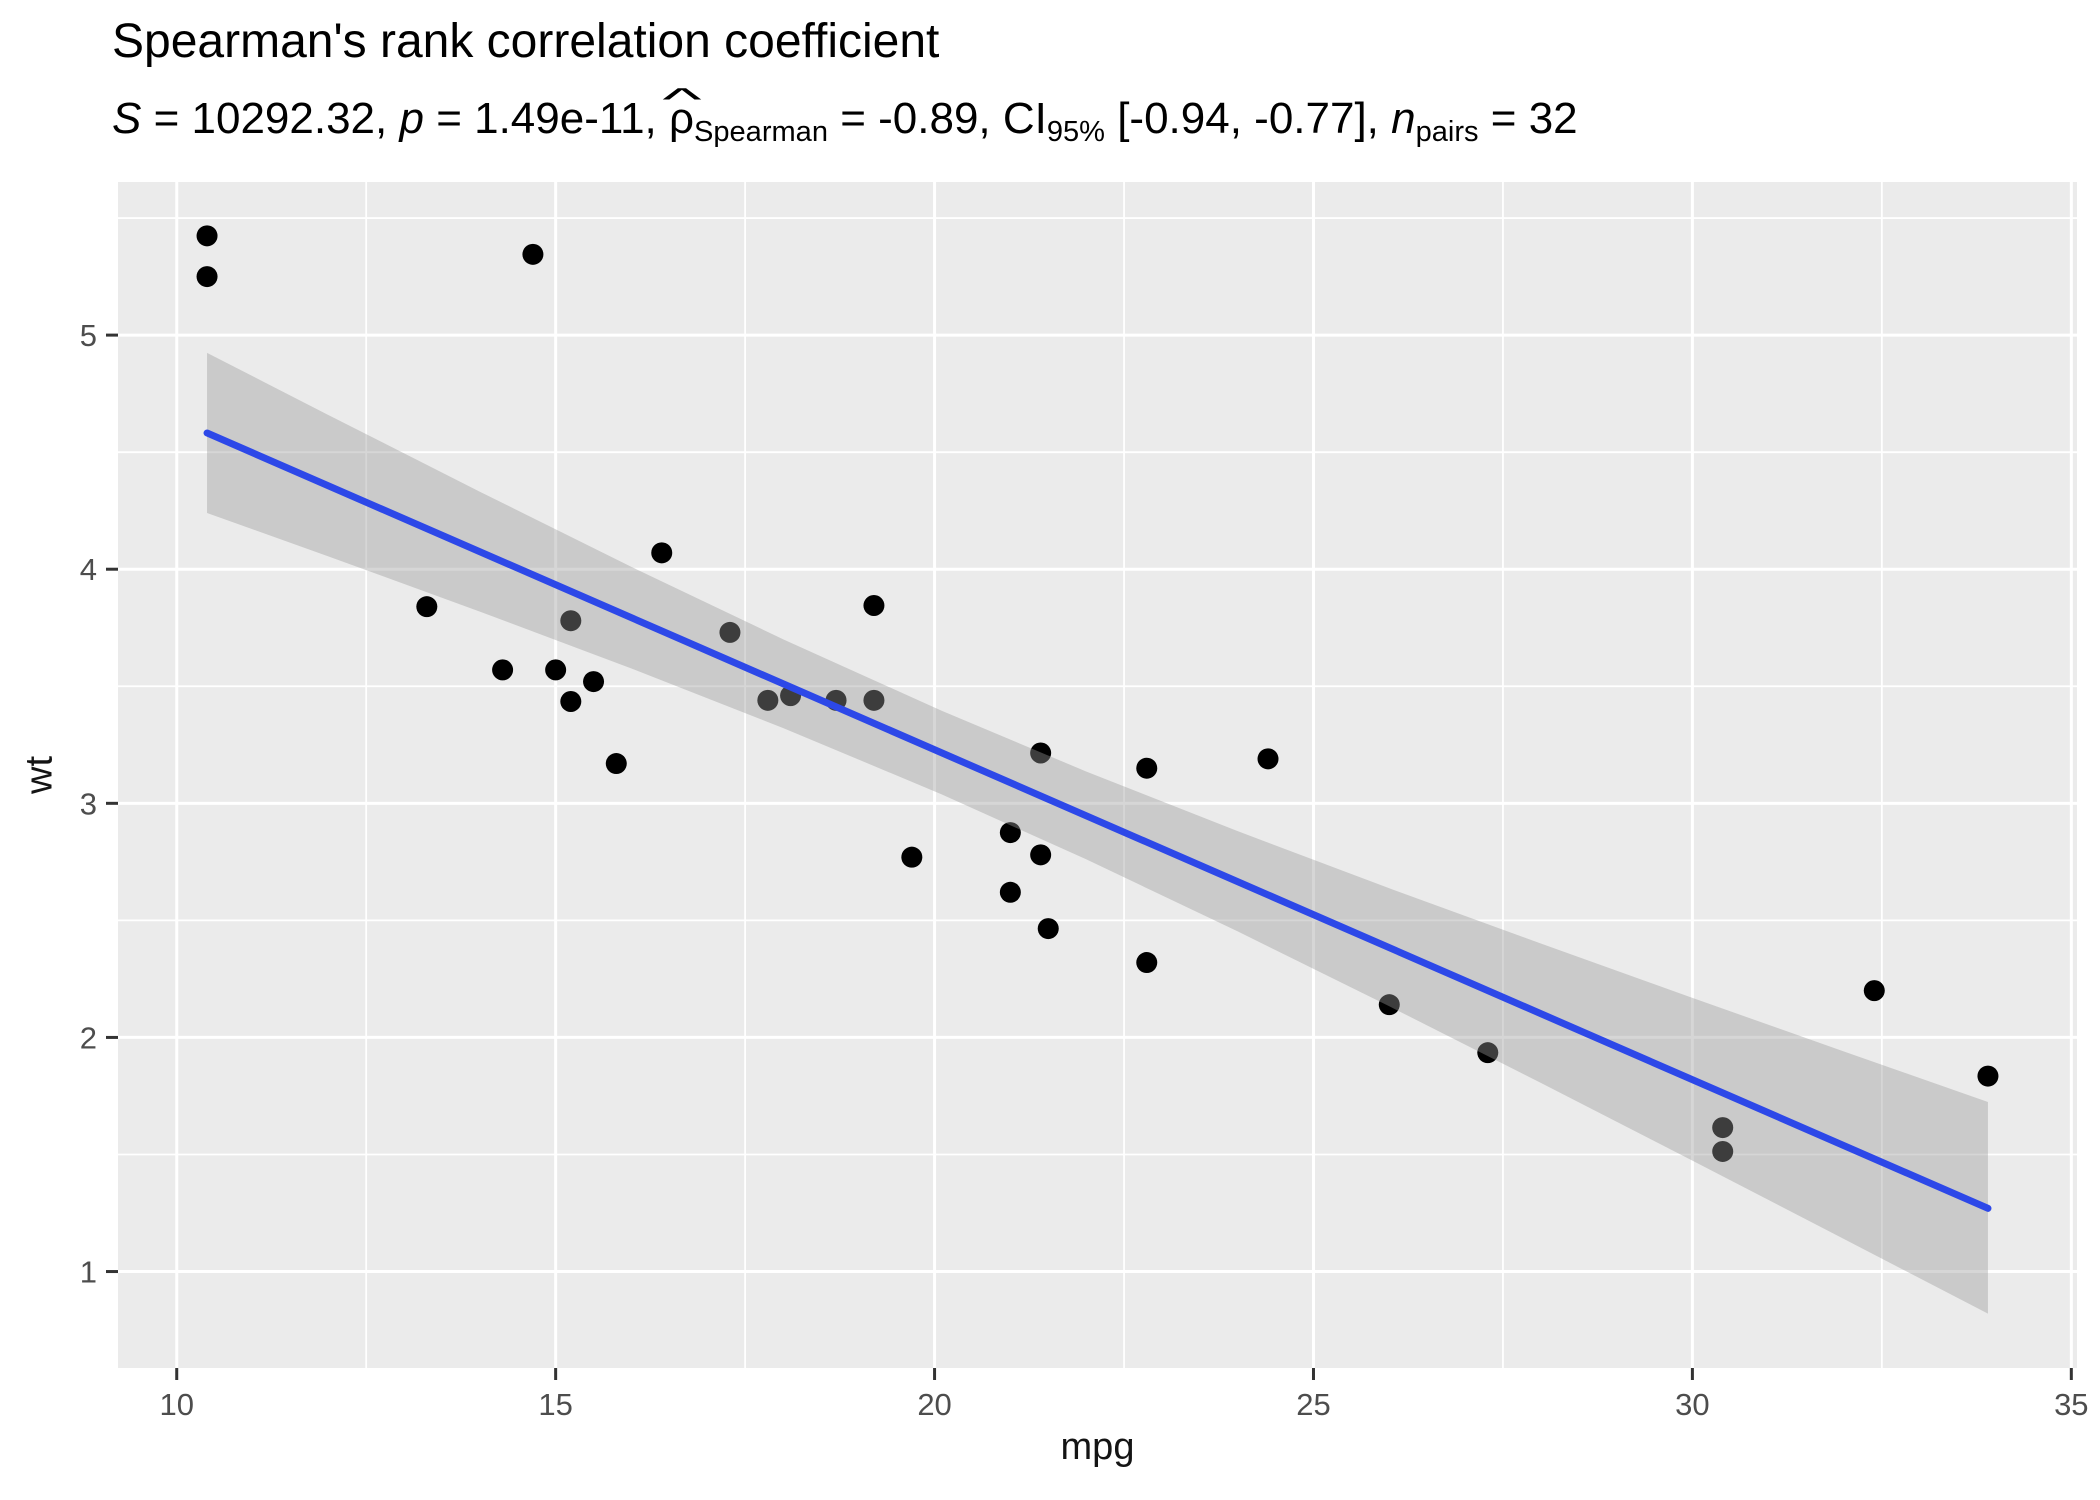 The height and width of the screenshot is (1500, 2100). Describe the element at coordinates (1097, 1447) in the screenshot. I see `x-axis-title: mpg` at that location.